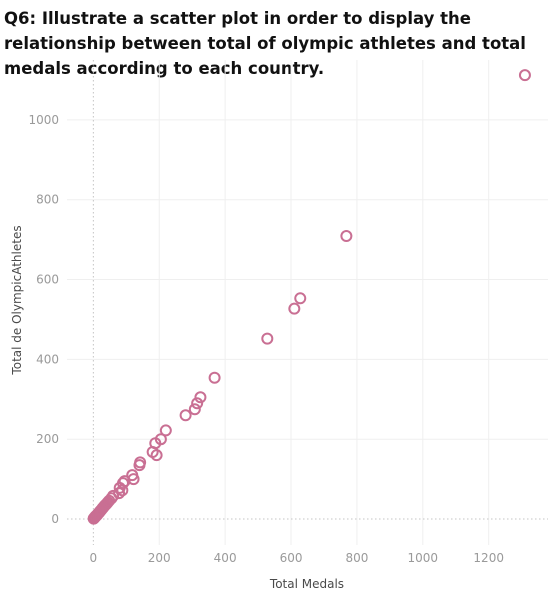  I want to click on x-tick-label: 1000, so click(423, 558).